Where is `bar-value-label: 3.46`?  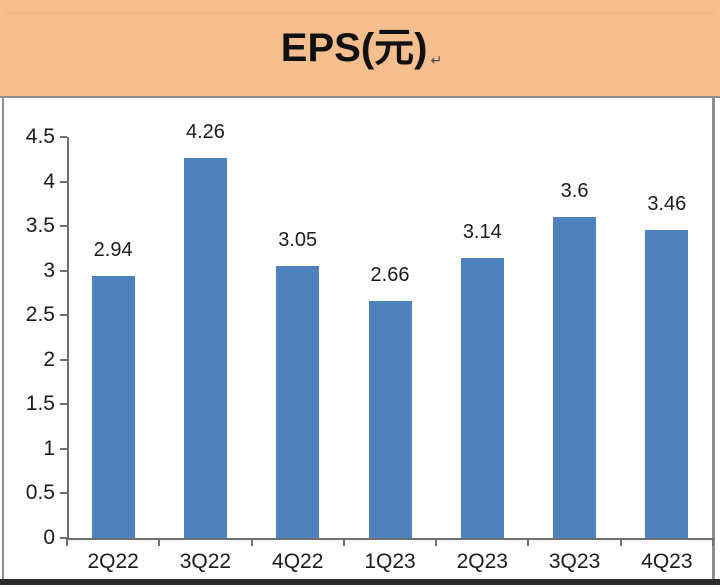 bar-value-label: 3.46 is located at coordinates (667, 203).